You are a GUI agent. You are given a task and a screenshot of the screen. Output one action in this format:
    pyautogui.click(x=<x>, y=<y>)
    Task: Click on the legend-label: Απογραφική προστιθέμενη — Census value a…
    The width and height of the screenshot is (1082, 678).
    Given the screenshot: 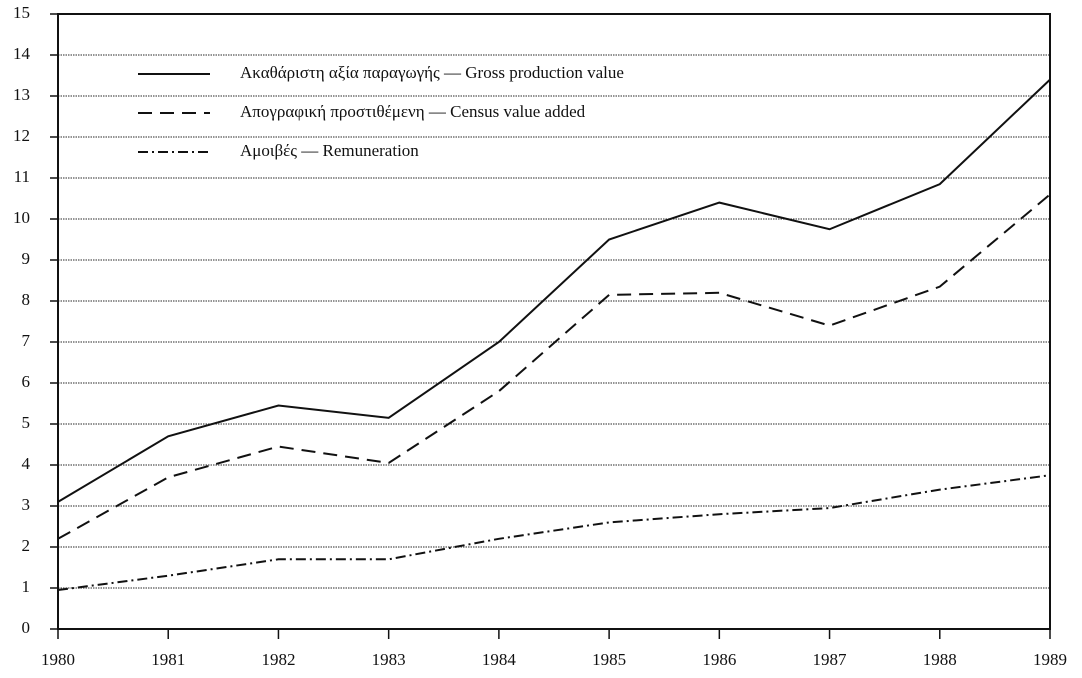 What is the action you would take?
    pyautogui.click(x=413, y=111)
    